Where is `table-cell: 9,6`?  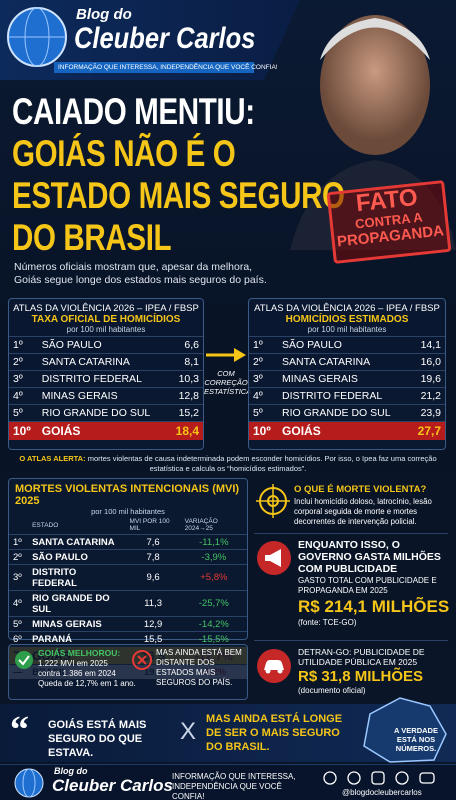 table-cell: 9,6 is located at coordinates (153, 577).